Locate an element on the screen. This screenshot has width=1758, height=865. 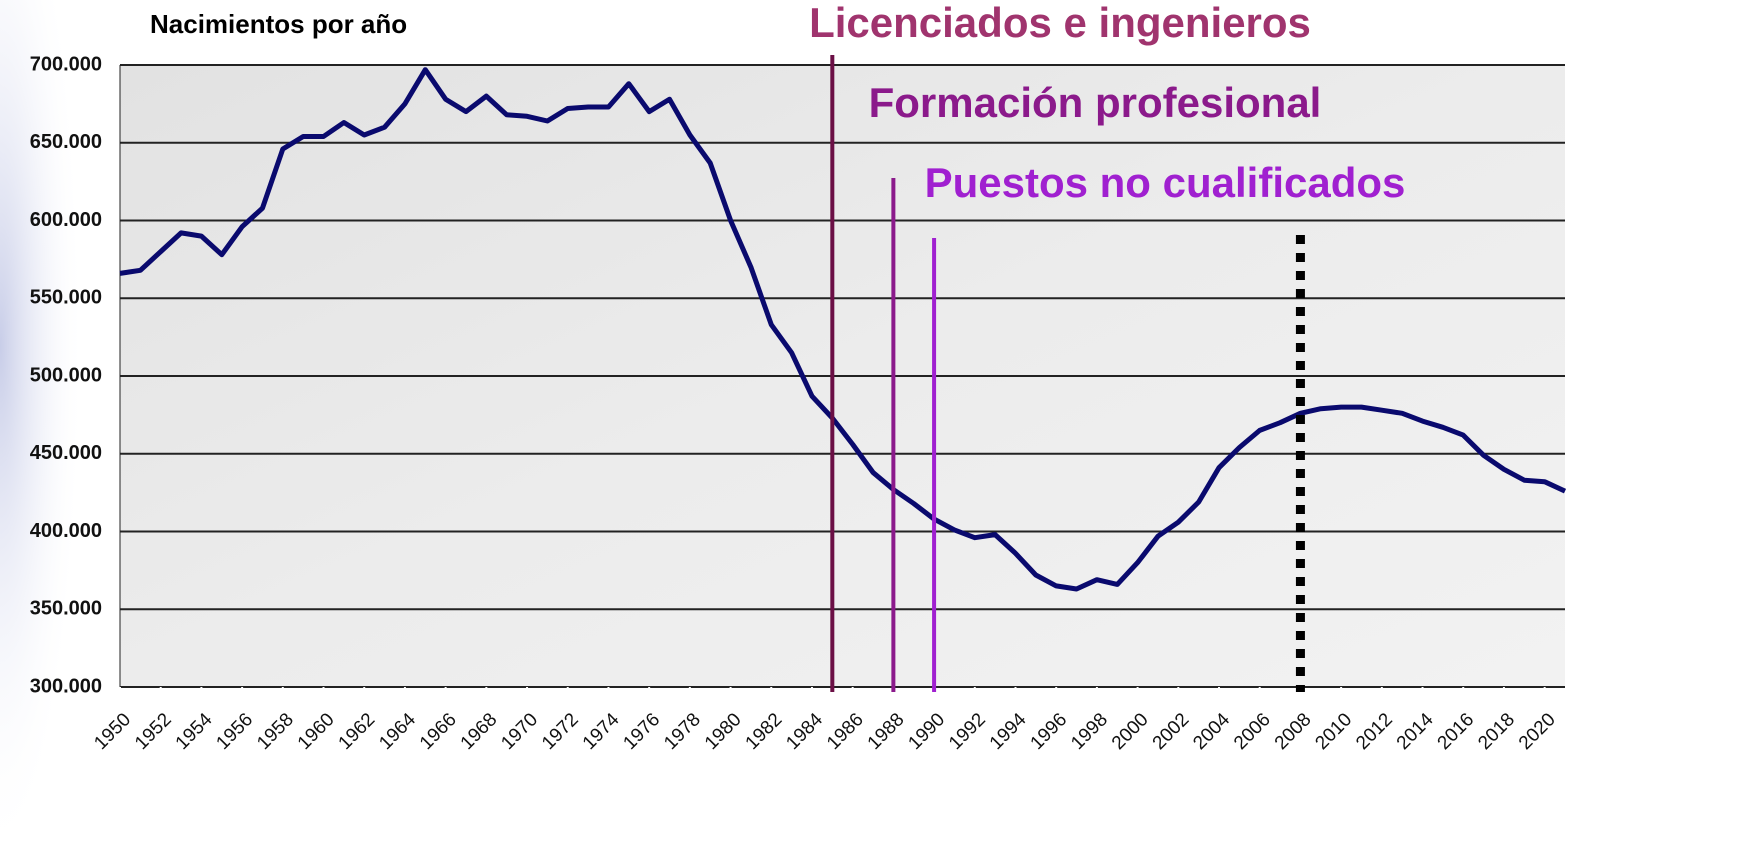
x-tick-label: 1956 is located at coordinates (234, 731).